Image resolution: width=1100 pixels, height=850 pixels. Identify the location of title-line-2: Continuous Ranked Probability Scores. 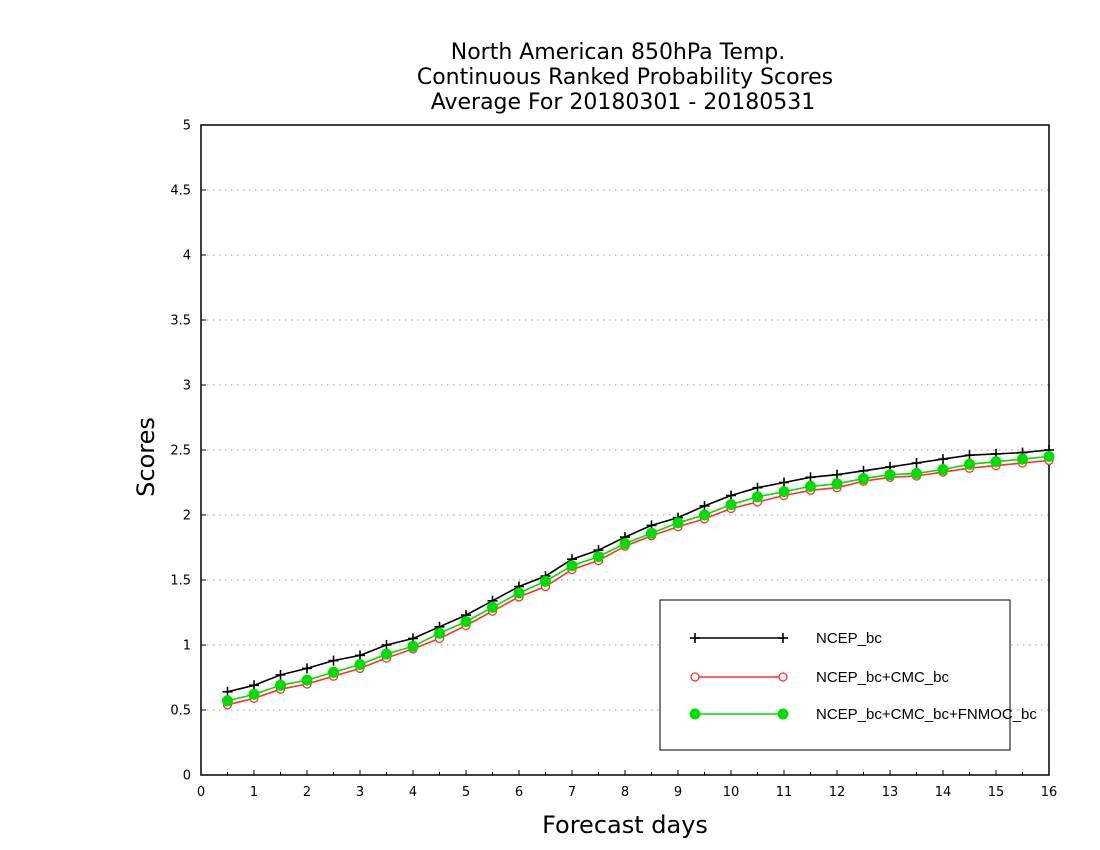
(625, 77).